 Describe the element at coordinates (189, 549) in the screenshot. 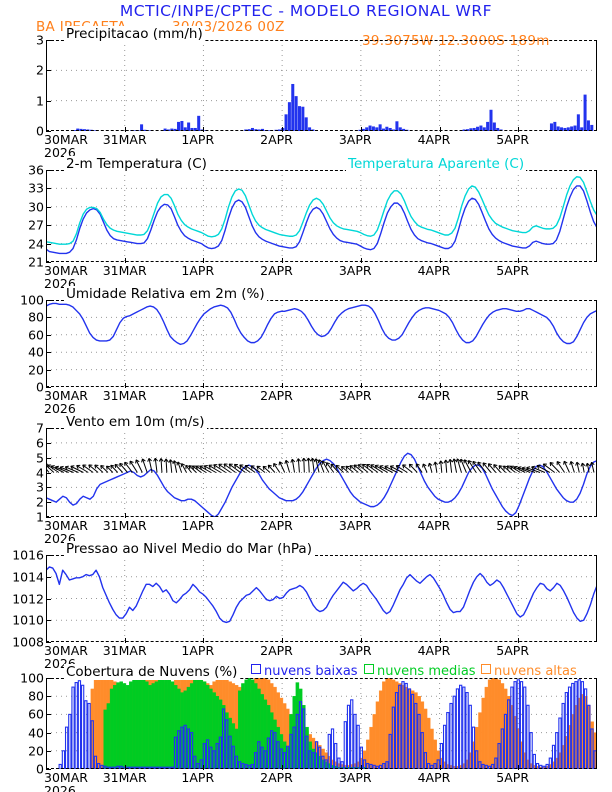

I see `panel-title-pressure: Pressao ao Nivel Medio do Mar (hPa)` at that location.